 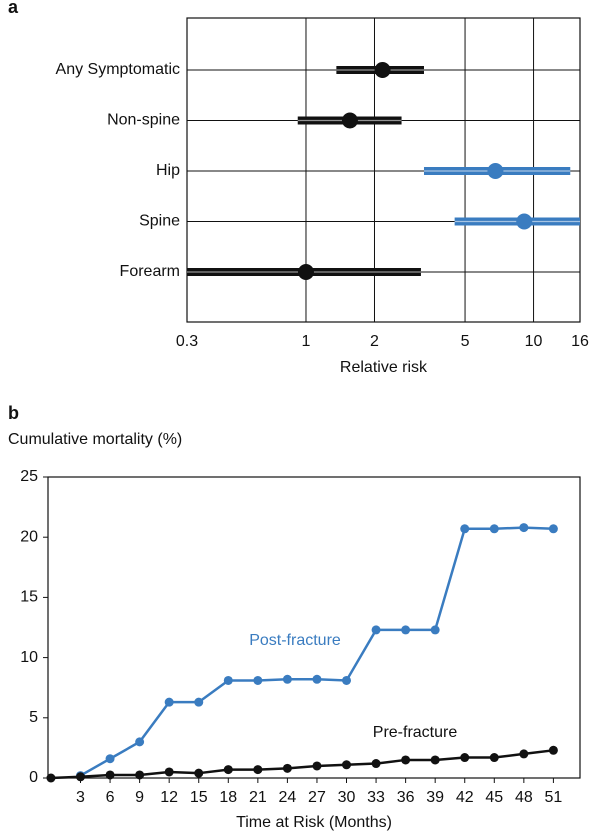 What do you see at coordinates (415, 732) in the screenshot?
I see `series-label: Pre-fracture` at bounding box center [415, 732].